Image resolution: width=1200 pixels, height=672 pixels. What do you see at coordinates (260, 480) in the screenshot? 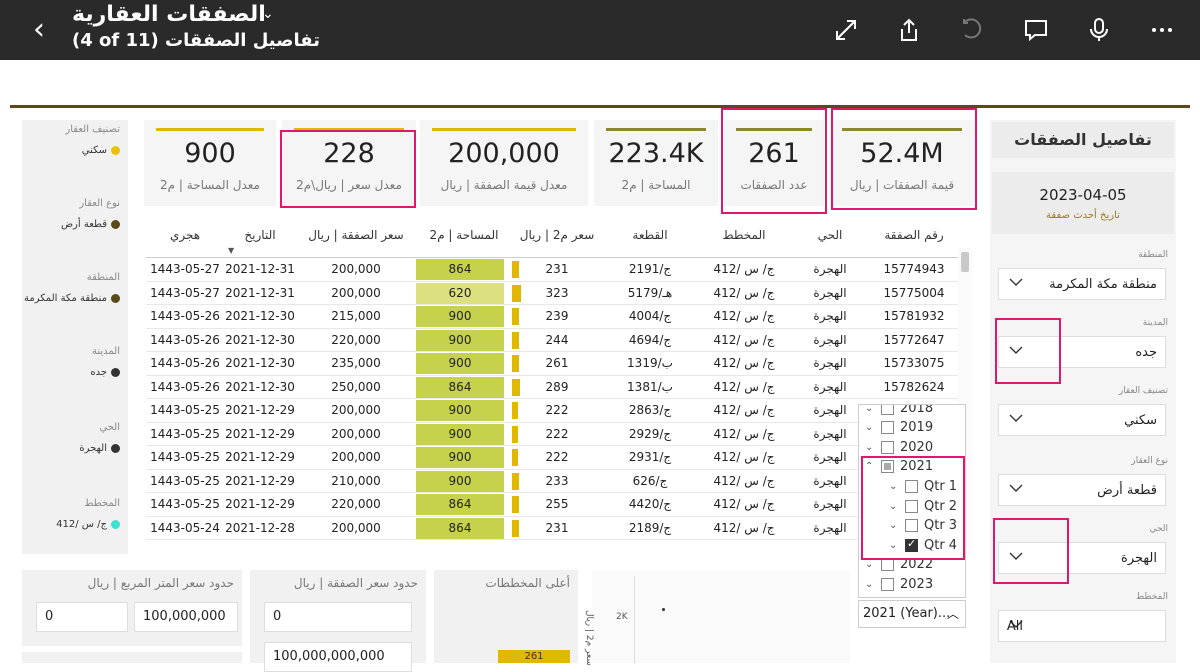
I see `cell-date: 2021-12-29` at bounding box center [260, 480].